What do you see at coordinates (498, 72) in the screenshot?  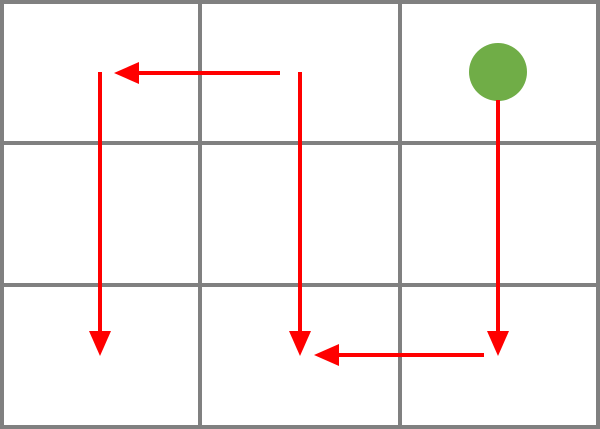 I see `start-dot` at bounding box center [498, 72].